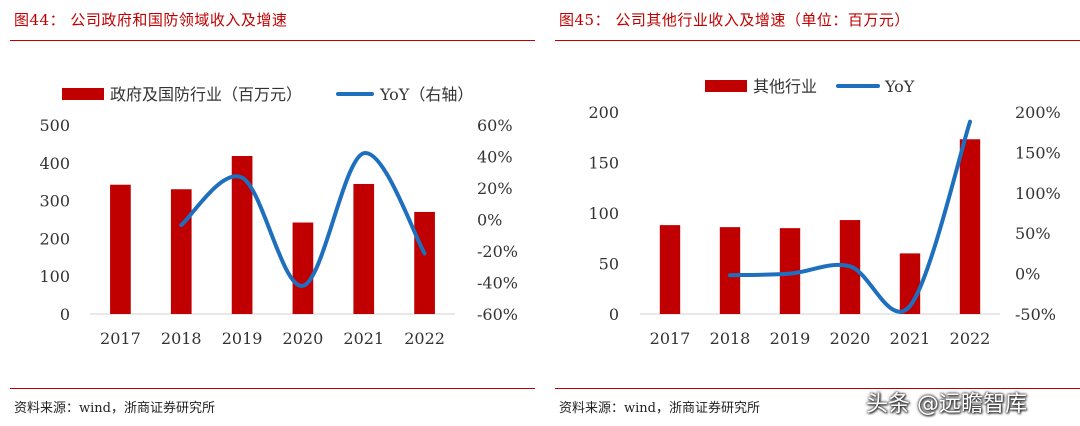  What do you see at coordinates (495, 188) in the screenshot?
I see `y-right-tick-label: 20%` at bounding box center [495, 188].